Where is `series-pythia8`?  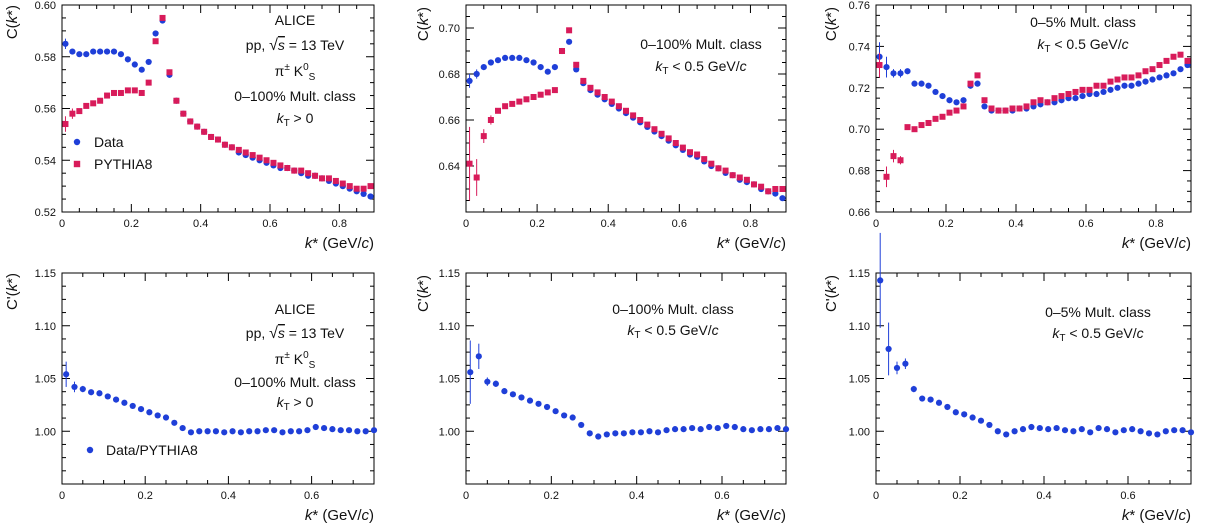 series-pythia8 is located at coordinates (218, 103).